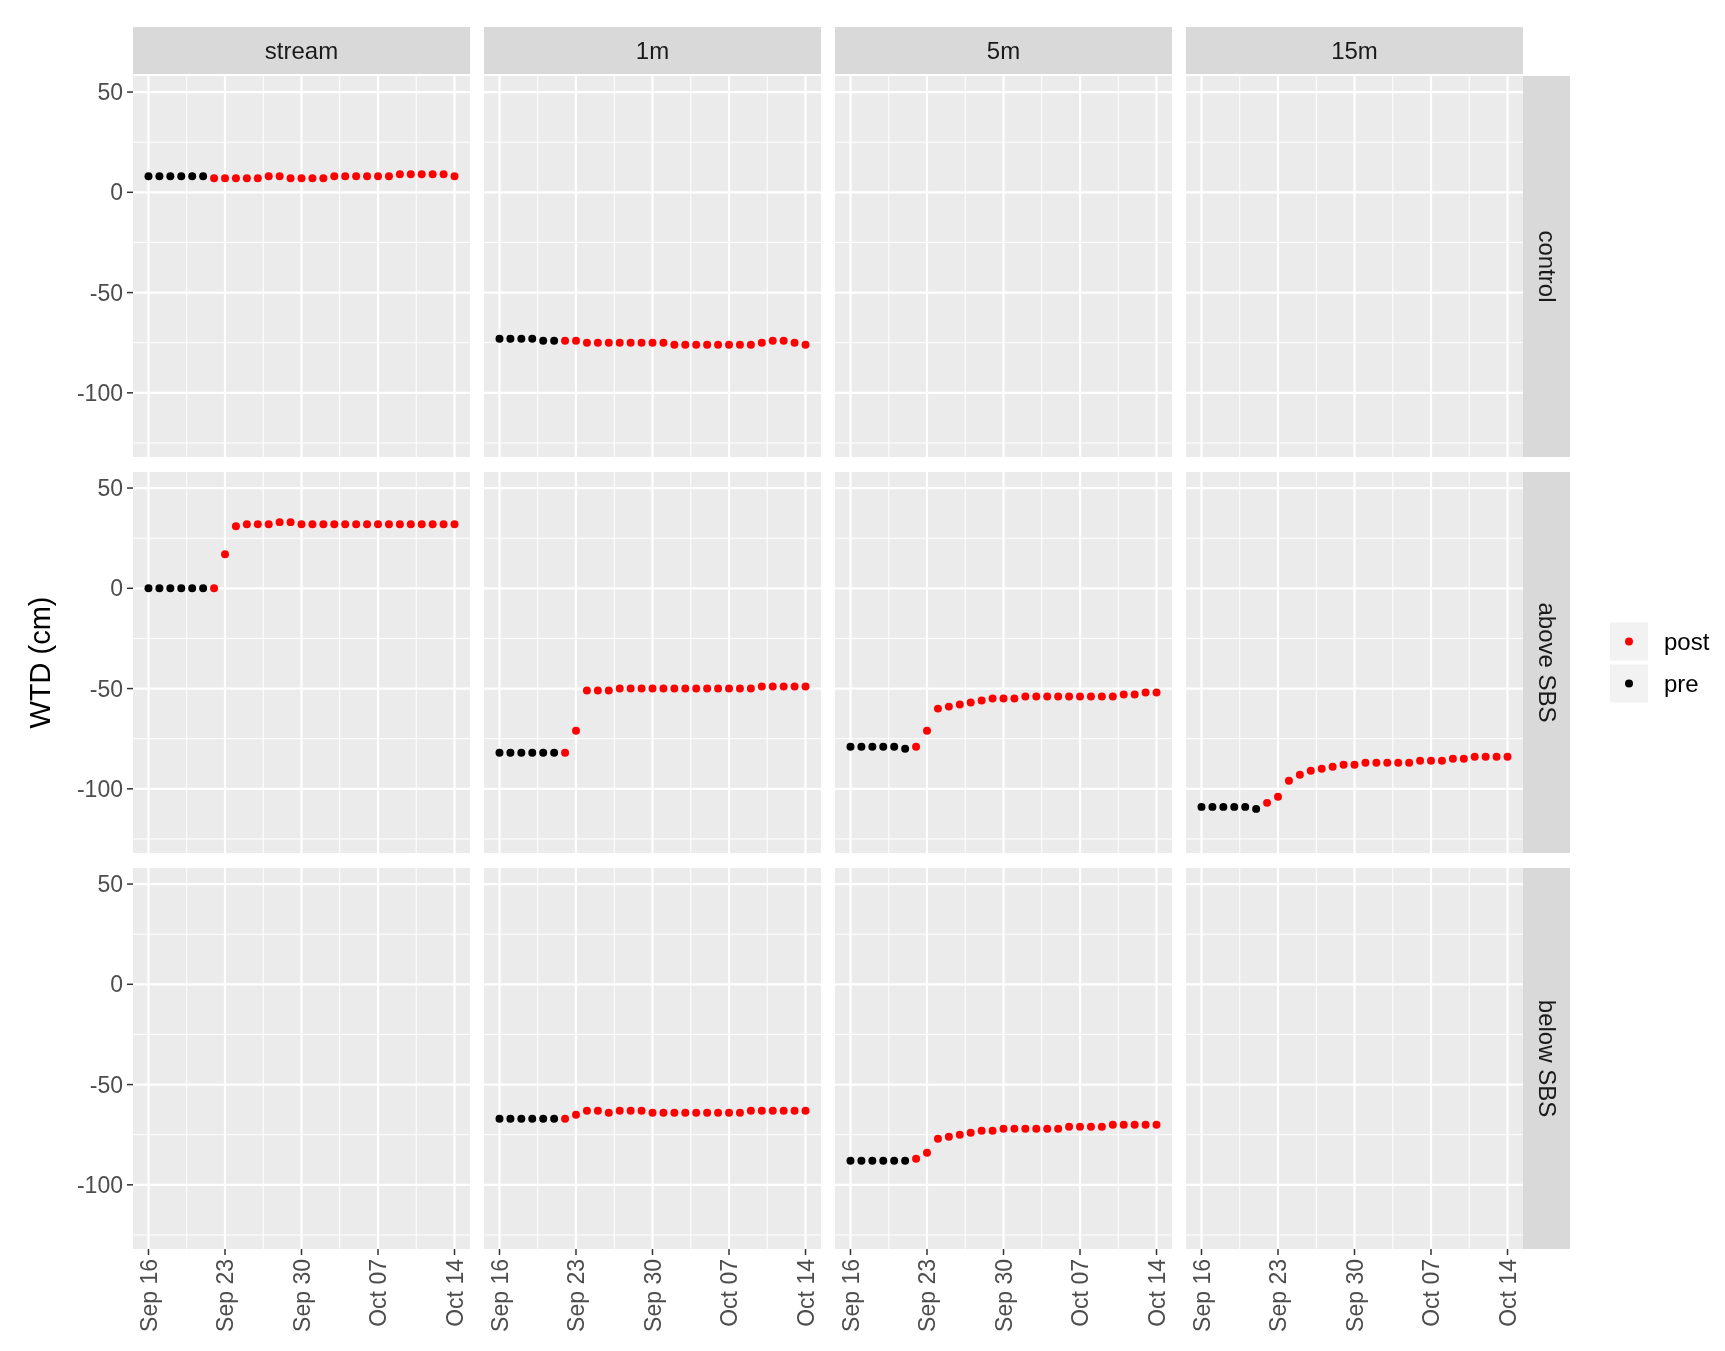  What do you see at coordinates (301, 51) in the screenshot?
I see `chart-title: stream` at bounding box center [301, 51].